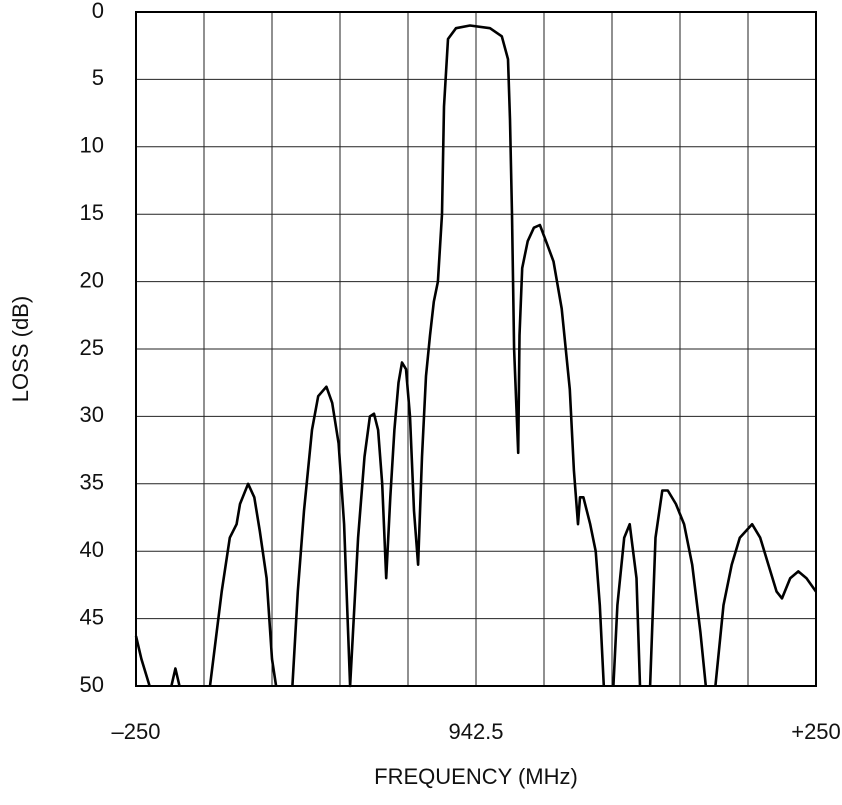 This screenshot has height=805, width=842. Describe the element at coordinates (816, 731) in the screenshot. I see `x-tick-label: +250` at that location.